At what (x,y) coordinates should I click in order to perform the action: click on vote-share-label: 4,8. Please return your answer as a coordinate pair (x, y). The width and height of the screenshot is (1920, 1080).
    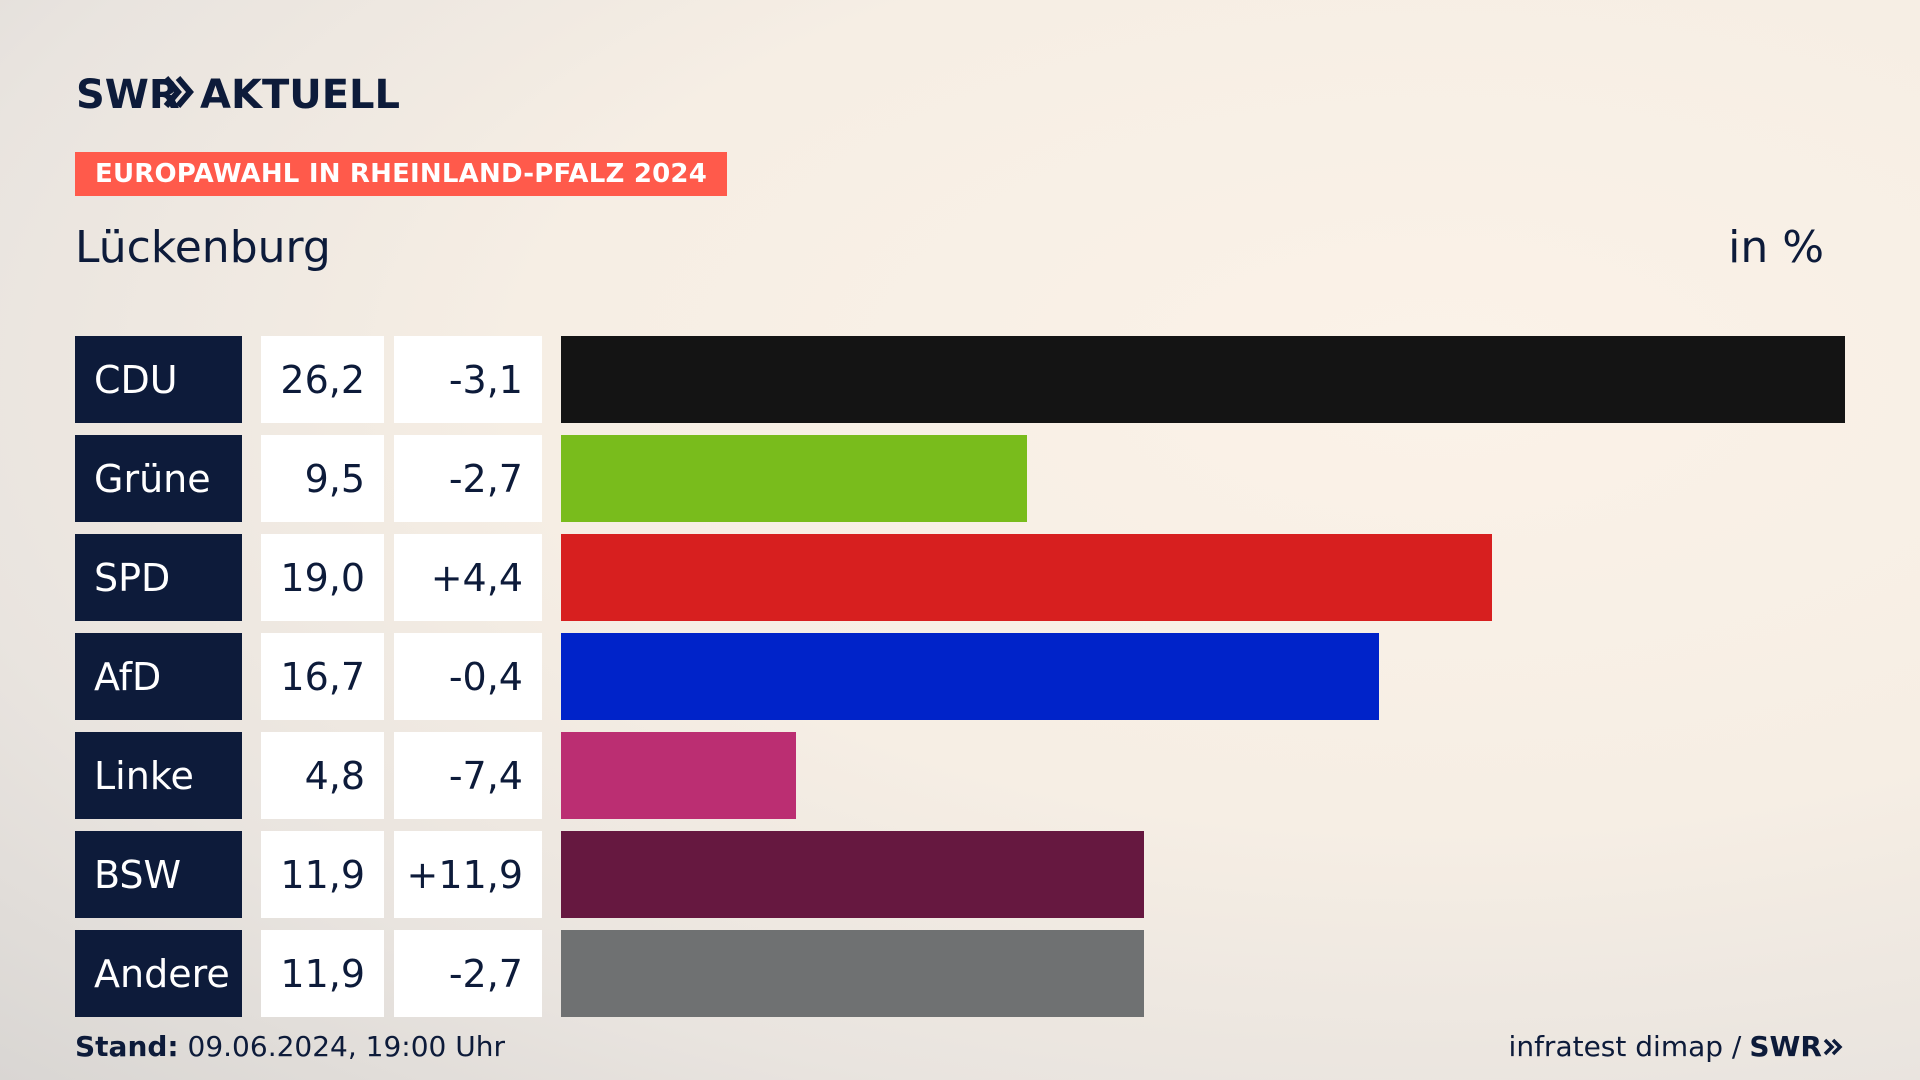
    Looking at the image, I should click on (322, 775).